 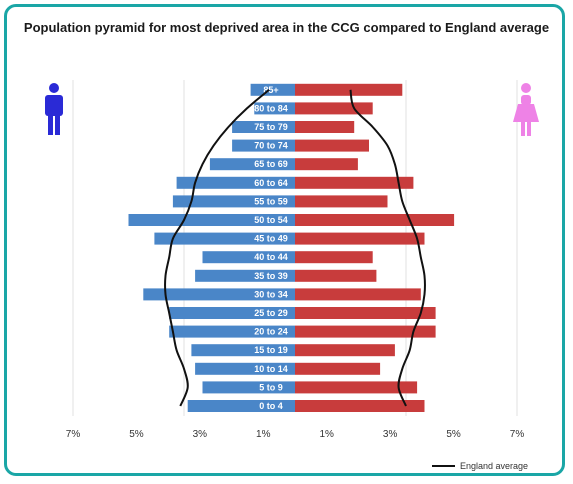 I want to click on age-label: 50 to 54, so click(x=271, y=220).